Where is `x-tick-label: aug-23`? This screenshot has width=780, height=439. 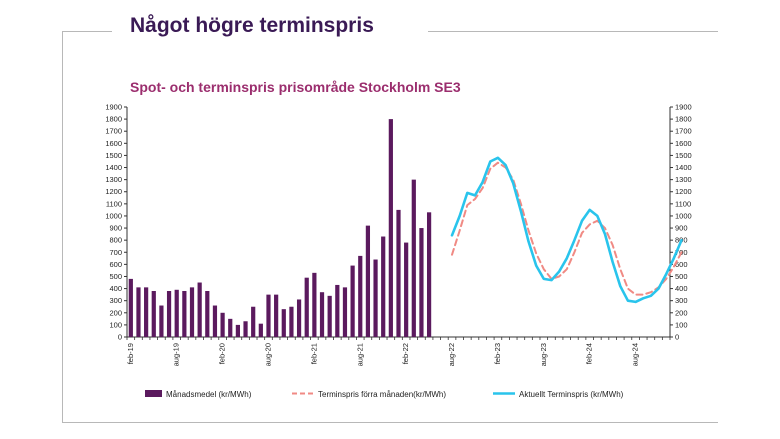
x-tick-label: aug-23 is located at coordinates (543, 354).